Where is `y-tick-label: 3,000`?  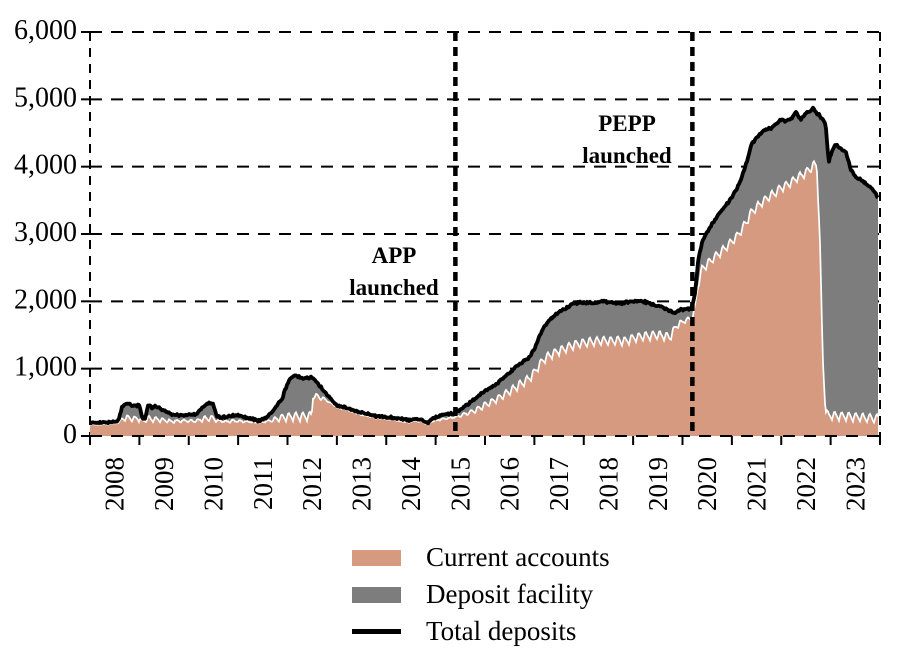 y-tick-label: 3,000 is located at coordinates (45, 232).